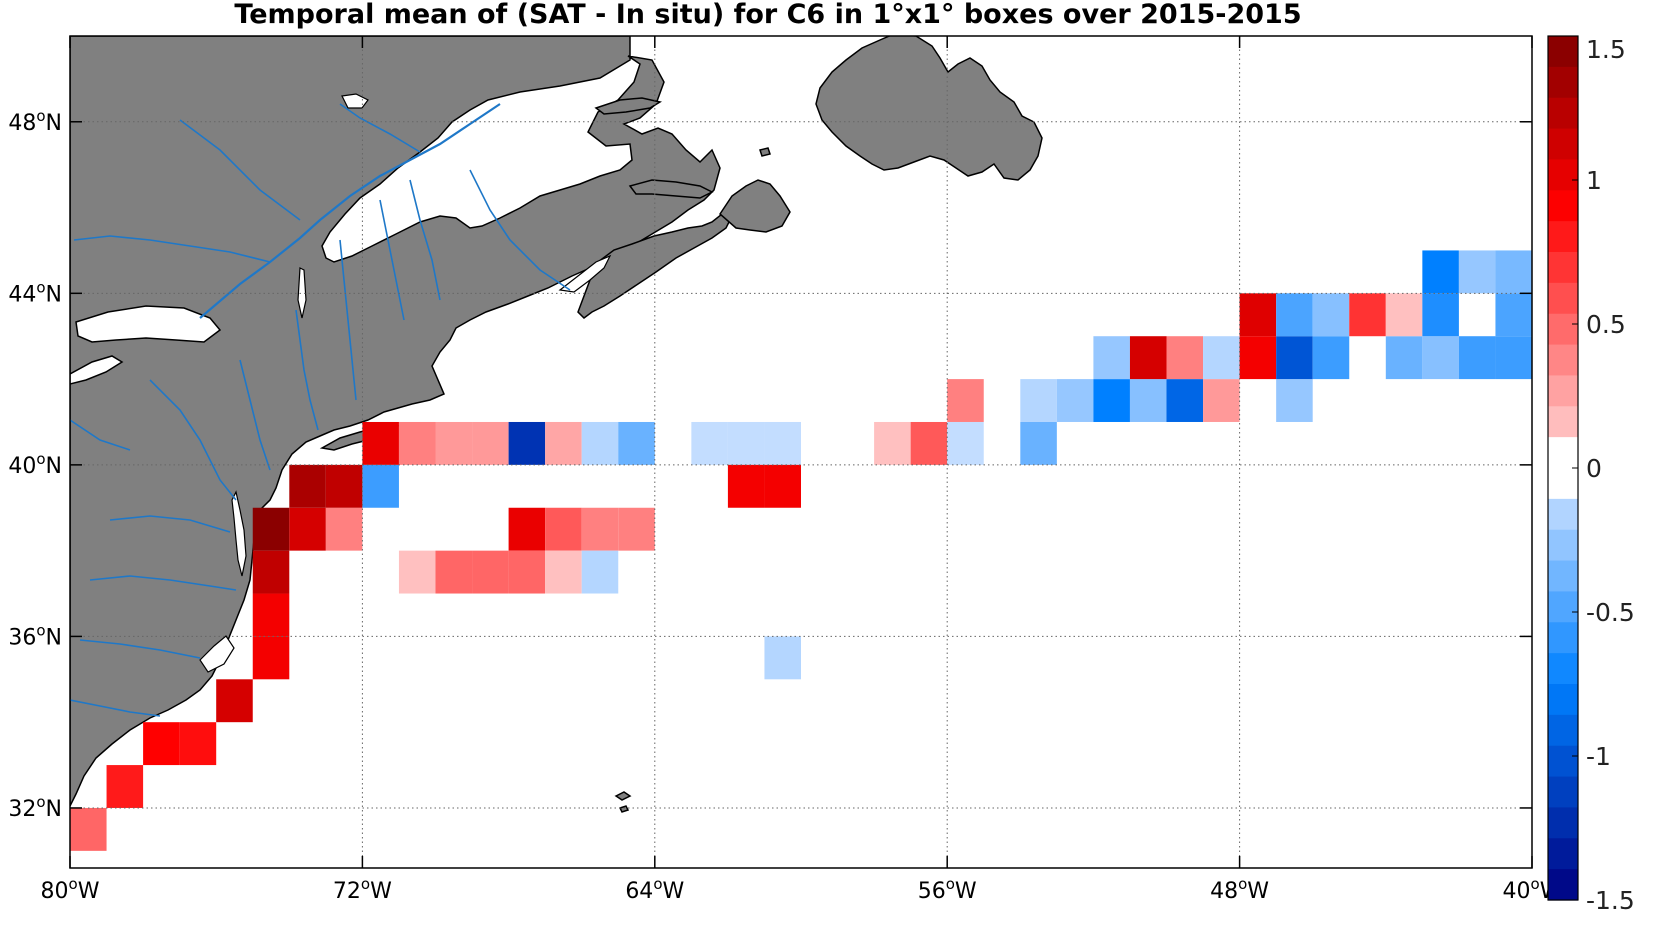 This screenshot has height=938, width=1670. Describe the element at coordinates (163, 583) in the screenshot. I see `river-james` at that location.